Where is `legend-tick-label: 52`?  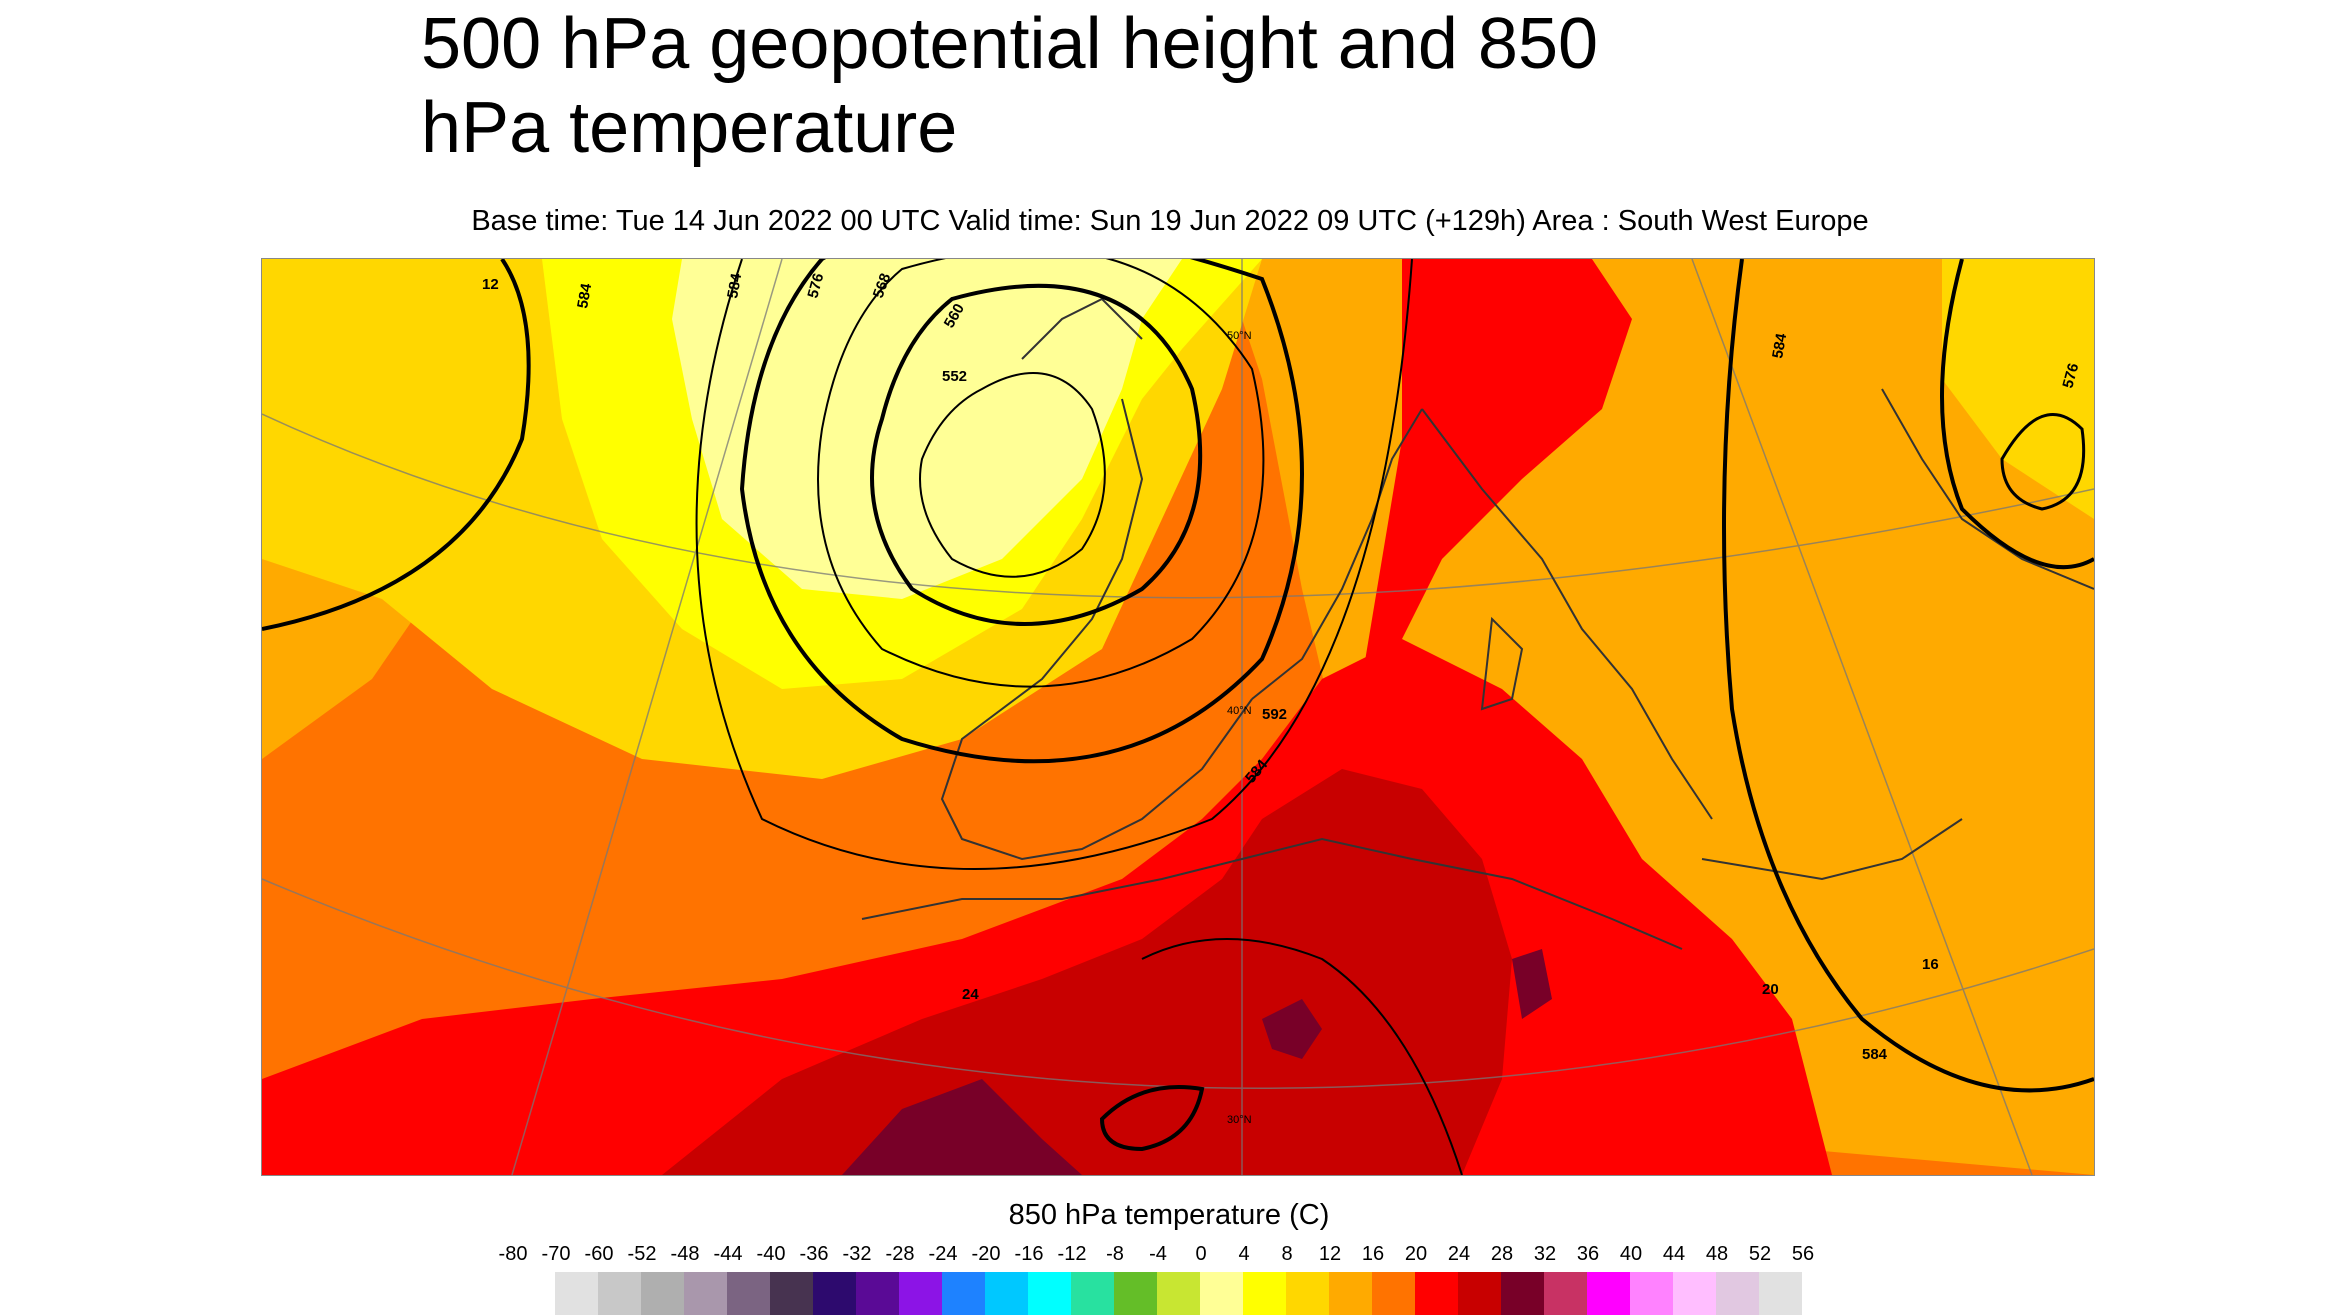 legend-tick-label: 52 is located at coordinates (1760, 1254).